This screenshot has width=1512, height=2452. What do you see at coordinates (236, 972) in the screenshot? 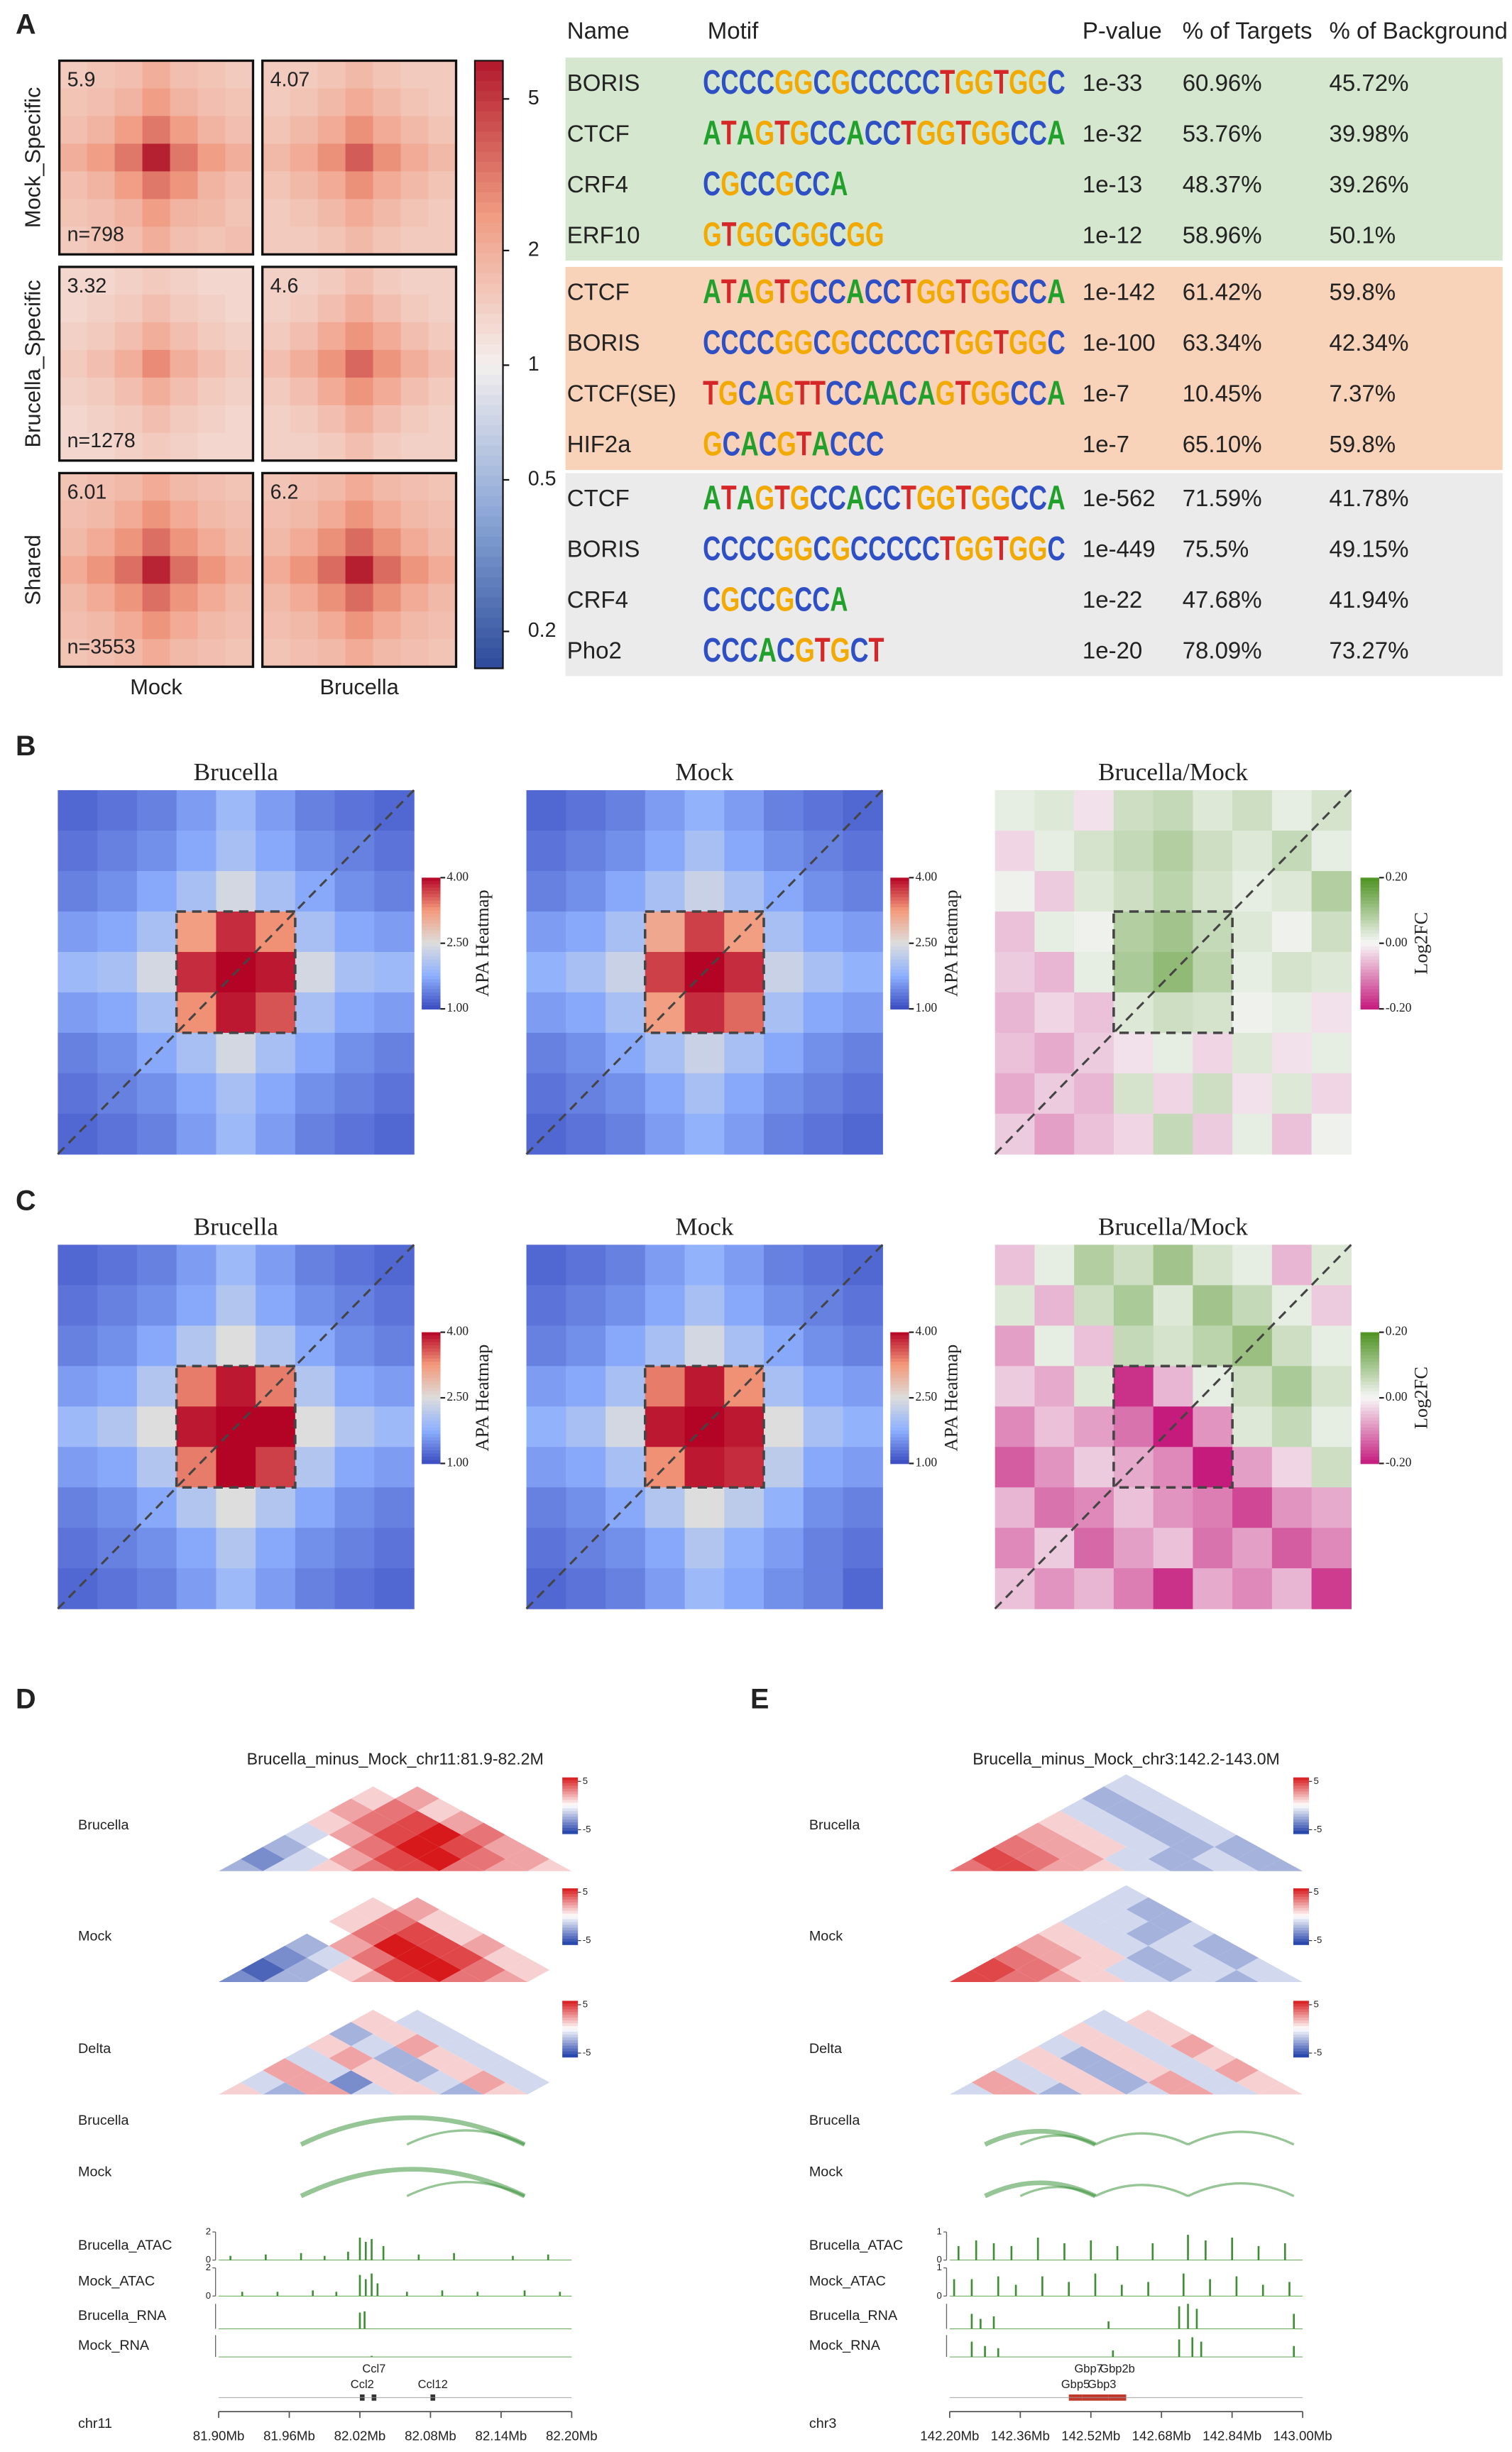
I see `center-box` at bounding box center [236, 972].